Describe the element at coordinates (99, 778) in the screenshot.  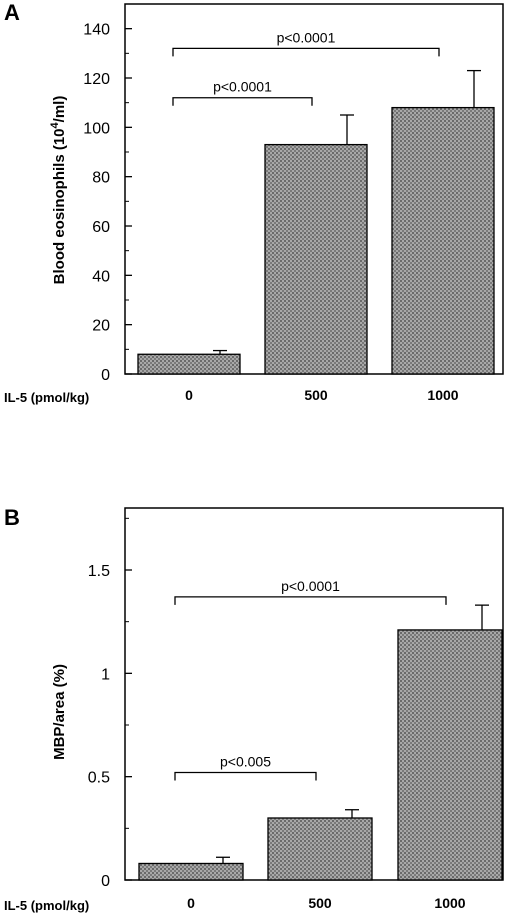
I see `y-tick-label: 0.5` at that location.